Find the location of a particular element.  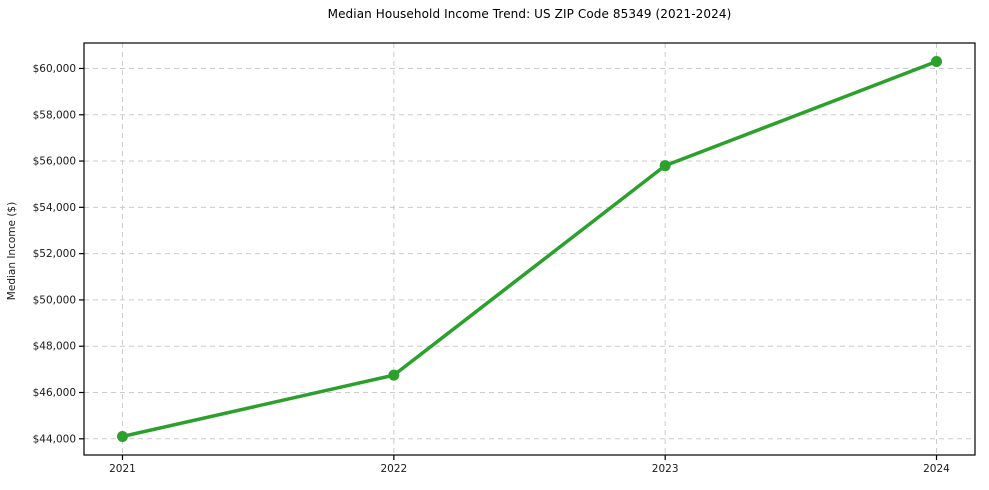

y-tick-label: $52,000 is located at coordinates (54, 254).